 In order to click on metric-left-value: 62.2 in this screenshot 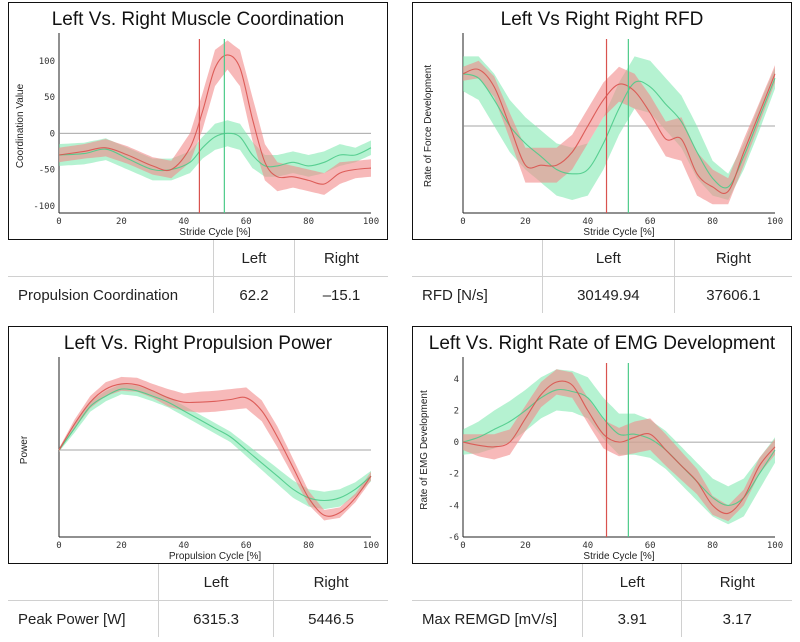, I will do `click(254, 294)`.